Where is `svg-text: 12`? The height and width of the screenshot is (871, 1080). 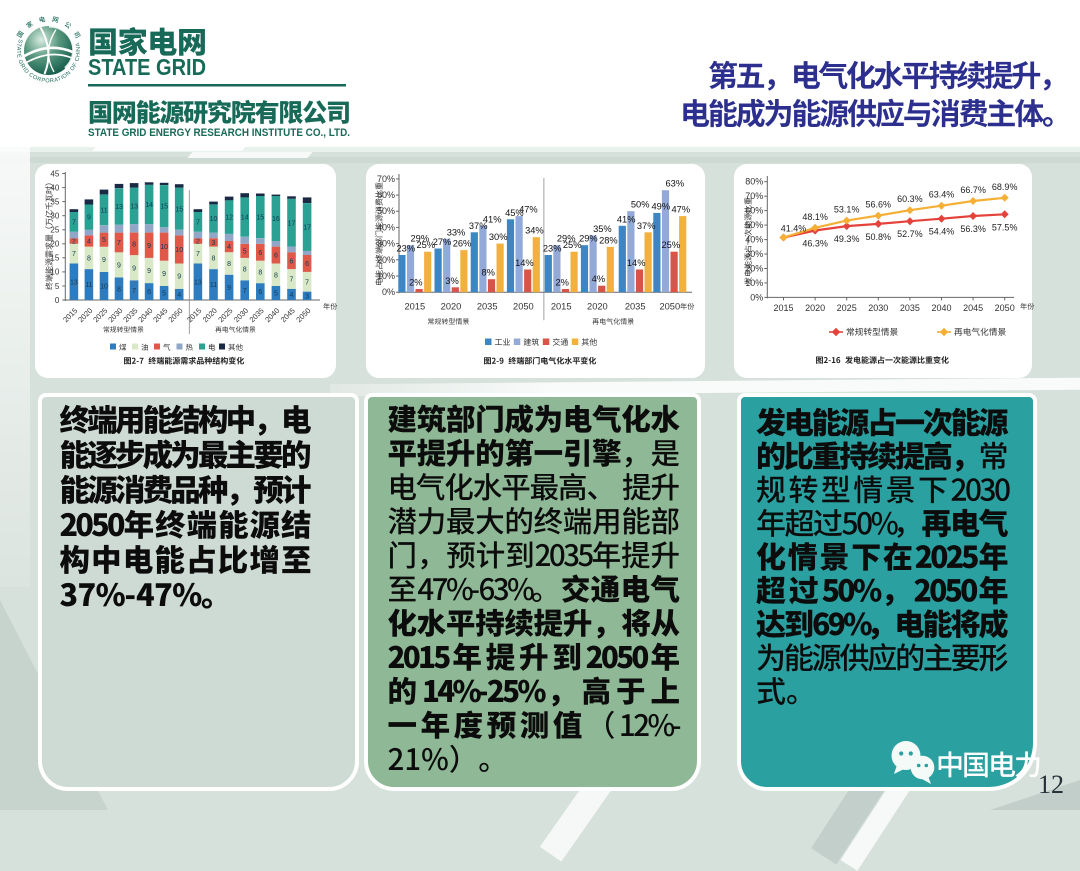
svg-text: 12 is located at coordinates (229, 218).